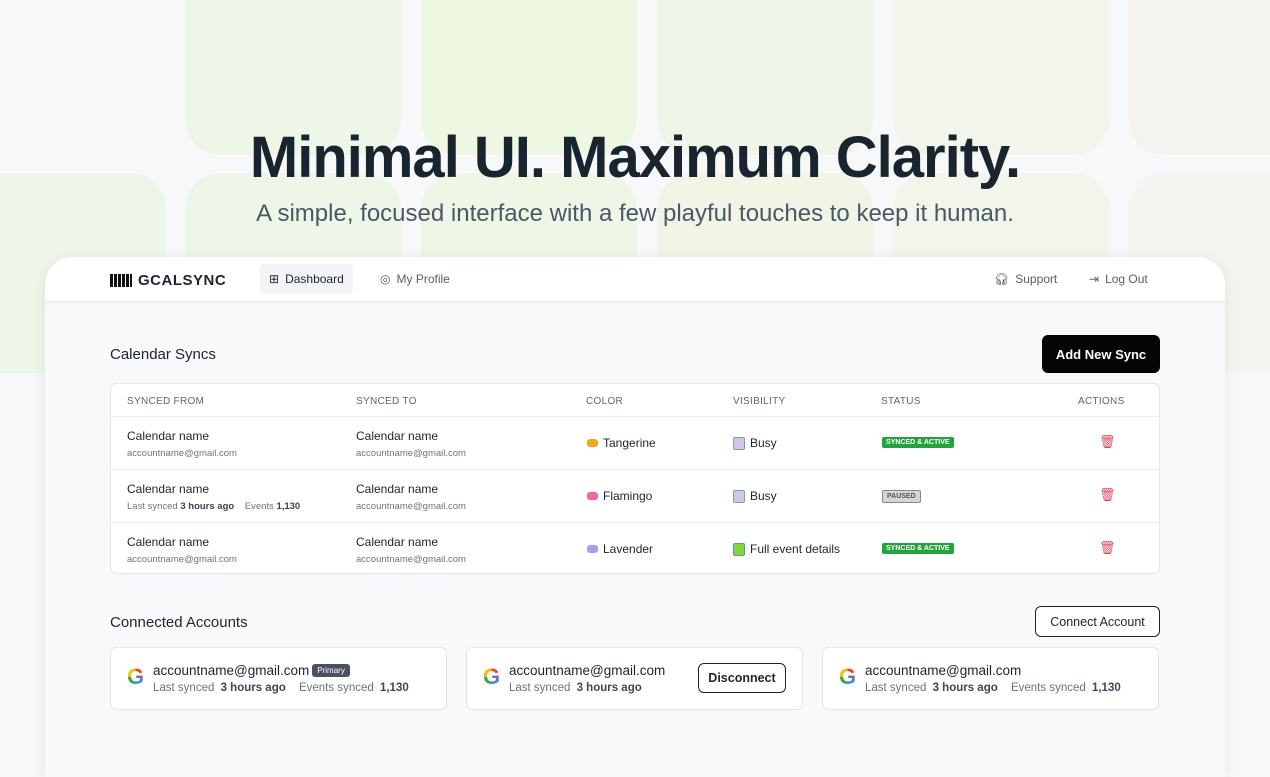 Image resolution: width=1270 pixels, height=777 pixels. I want to click on color-cell: Tangerine, so click(621, 443).